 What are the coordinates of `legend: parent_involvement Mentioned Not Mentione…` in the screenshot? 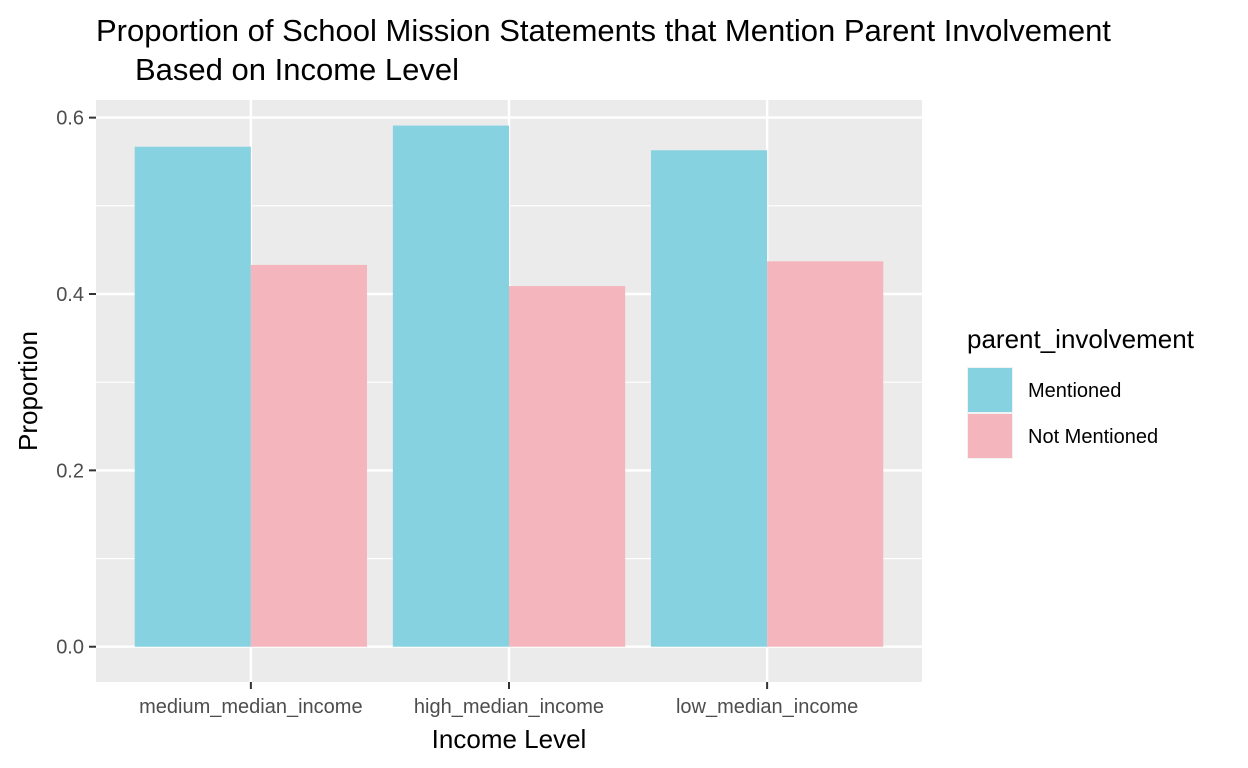 It's located at (1081, 391).